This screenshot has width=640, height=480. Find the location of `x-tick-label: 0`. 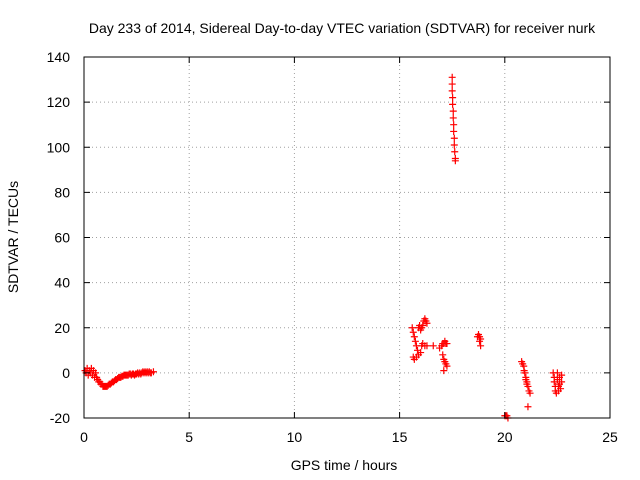

x-tick-label: 0 is located at coordinates (84, 437).